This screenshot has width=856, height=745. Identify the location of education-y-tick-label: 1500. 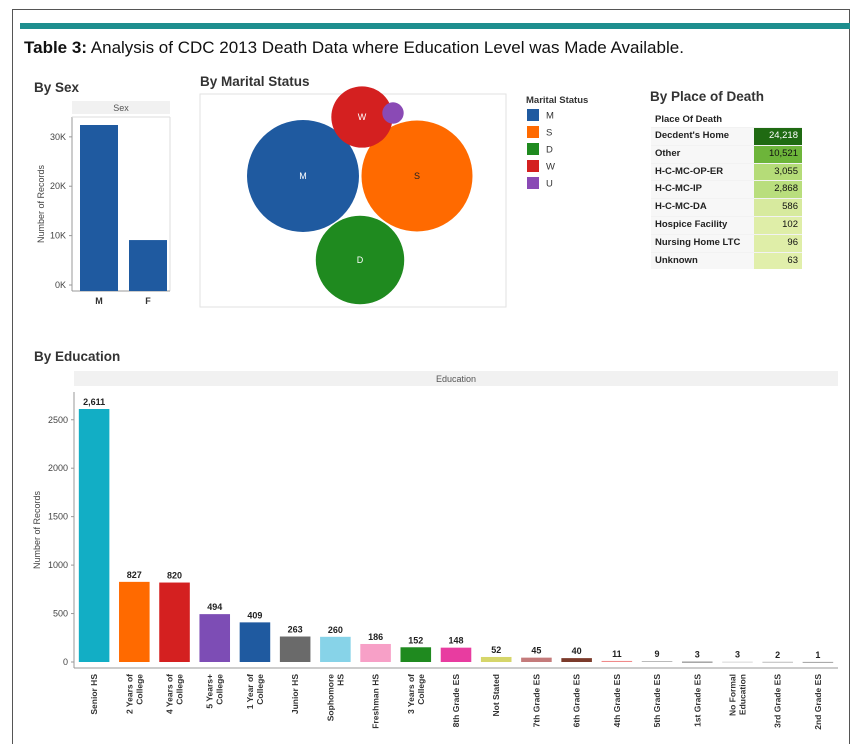
(58, 517).